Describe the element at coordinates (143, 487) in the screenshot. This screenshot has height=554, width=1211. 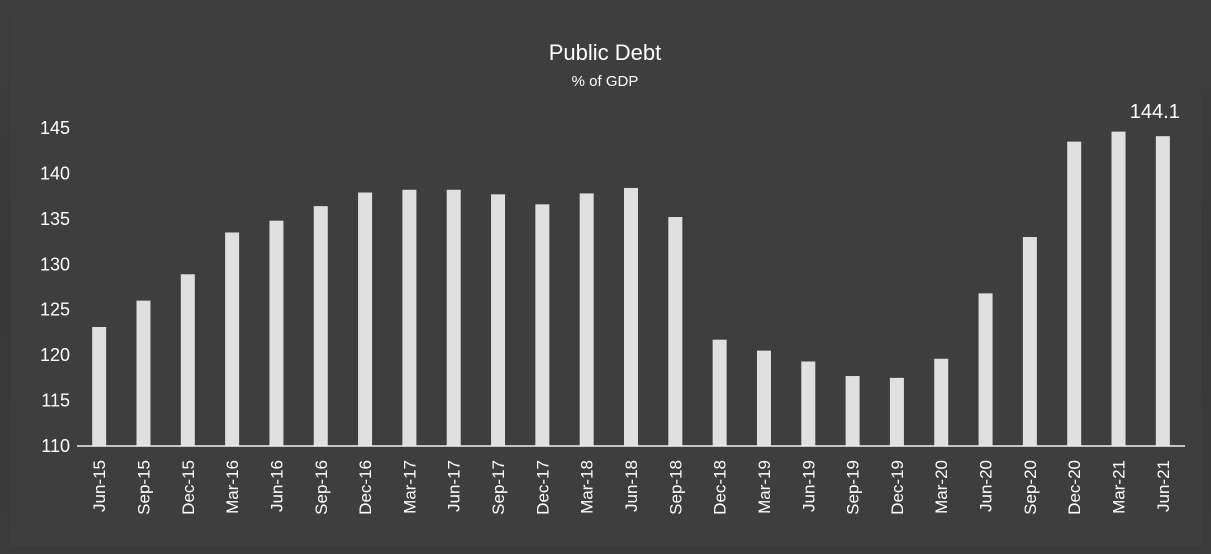
I see `x-tick-label: Sep-15` at that location.